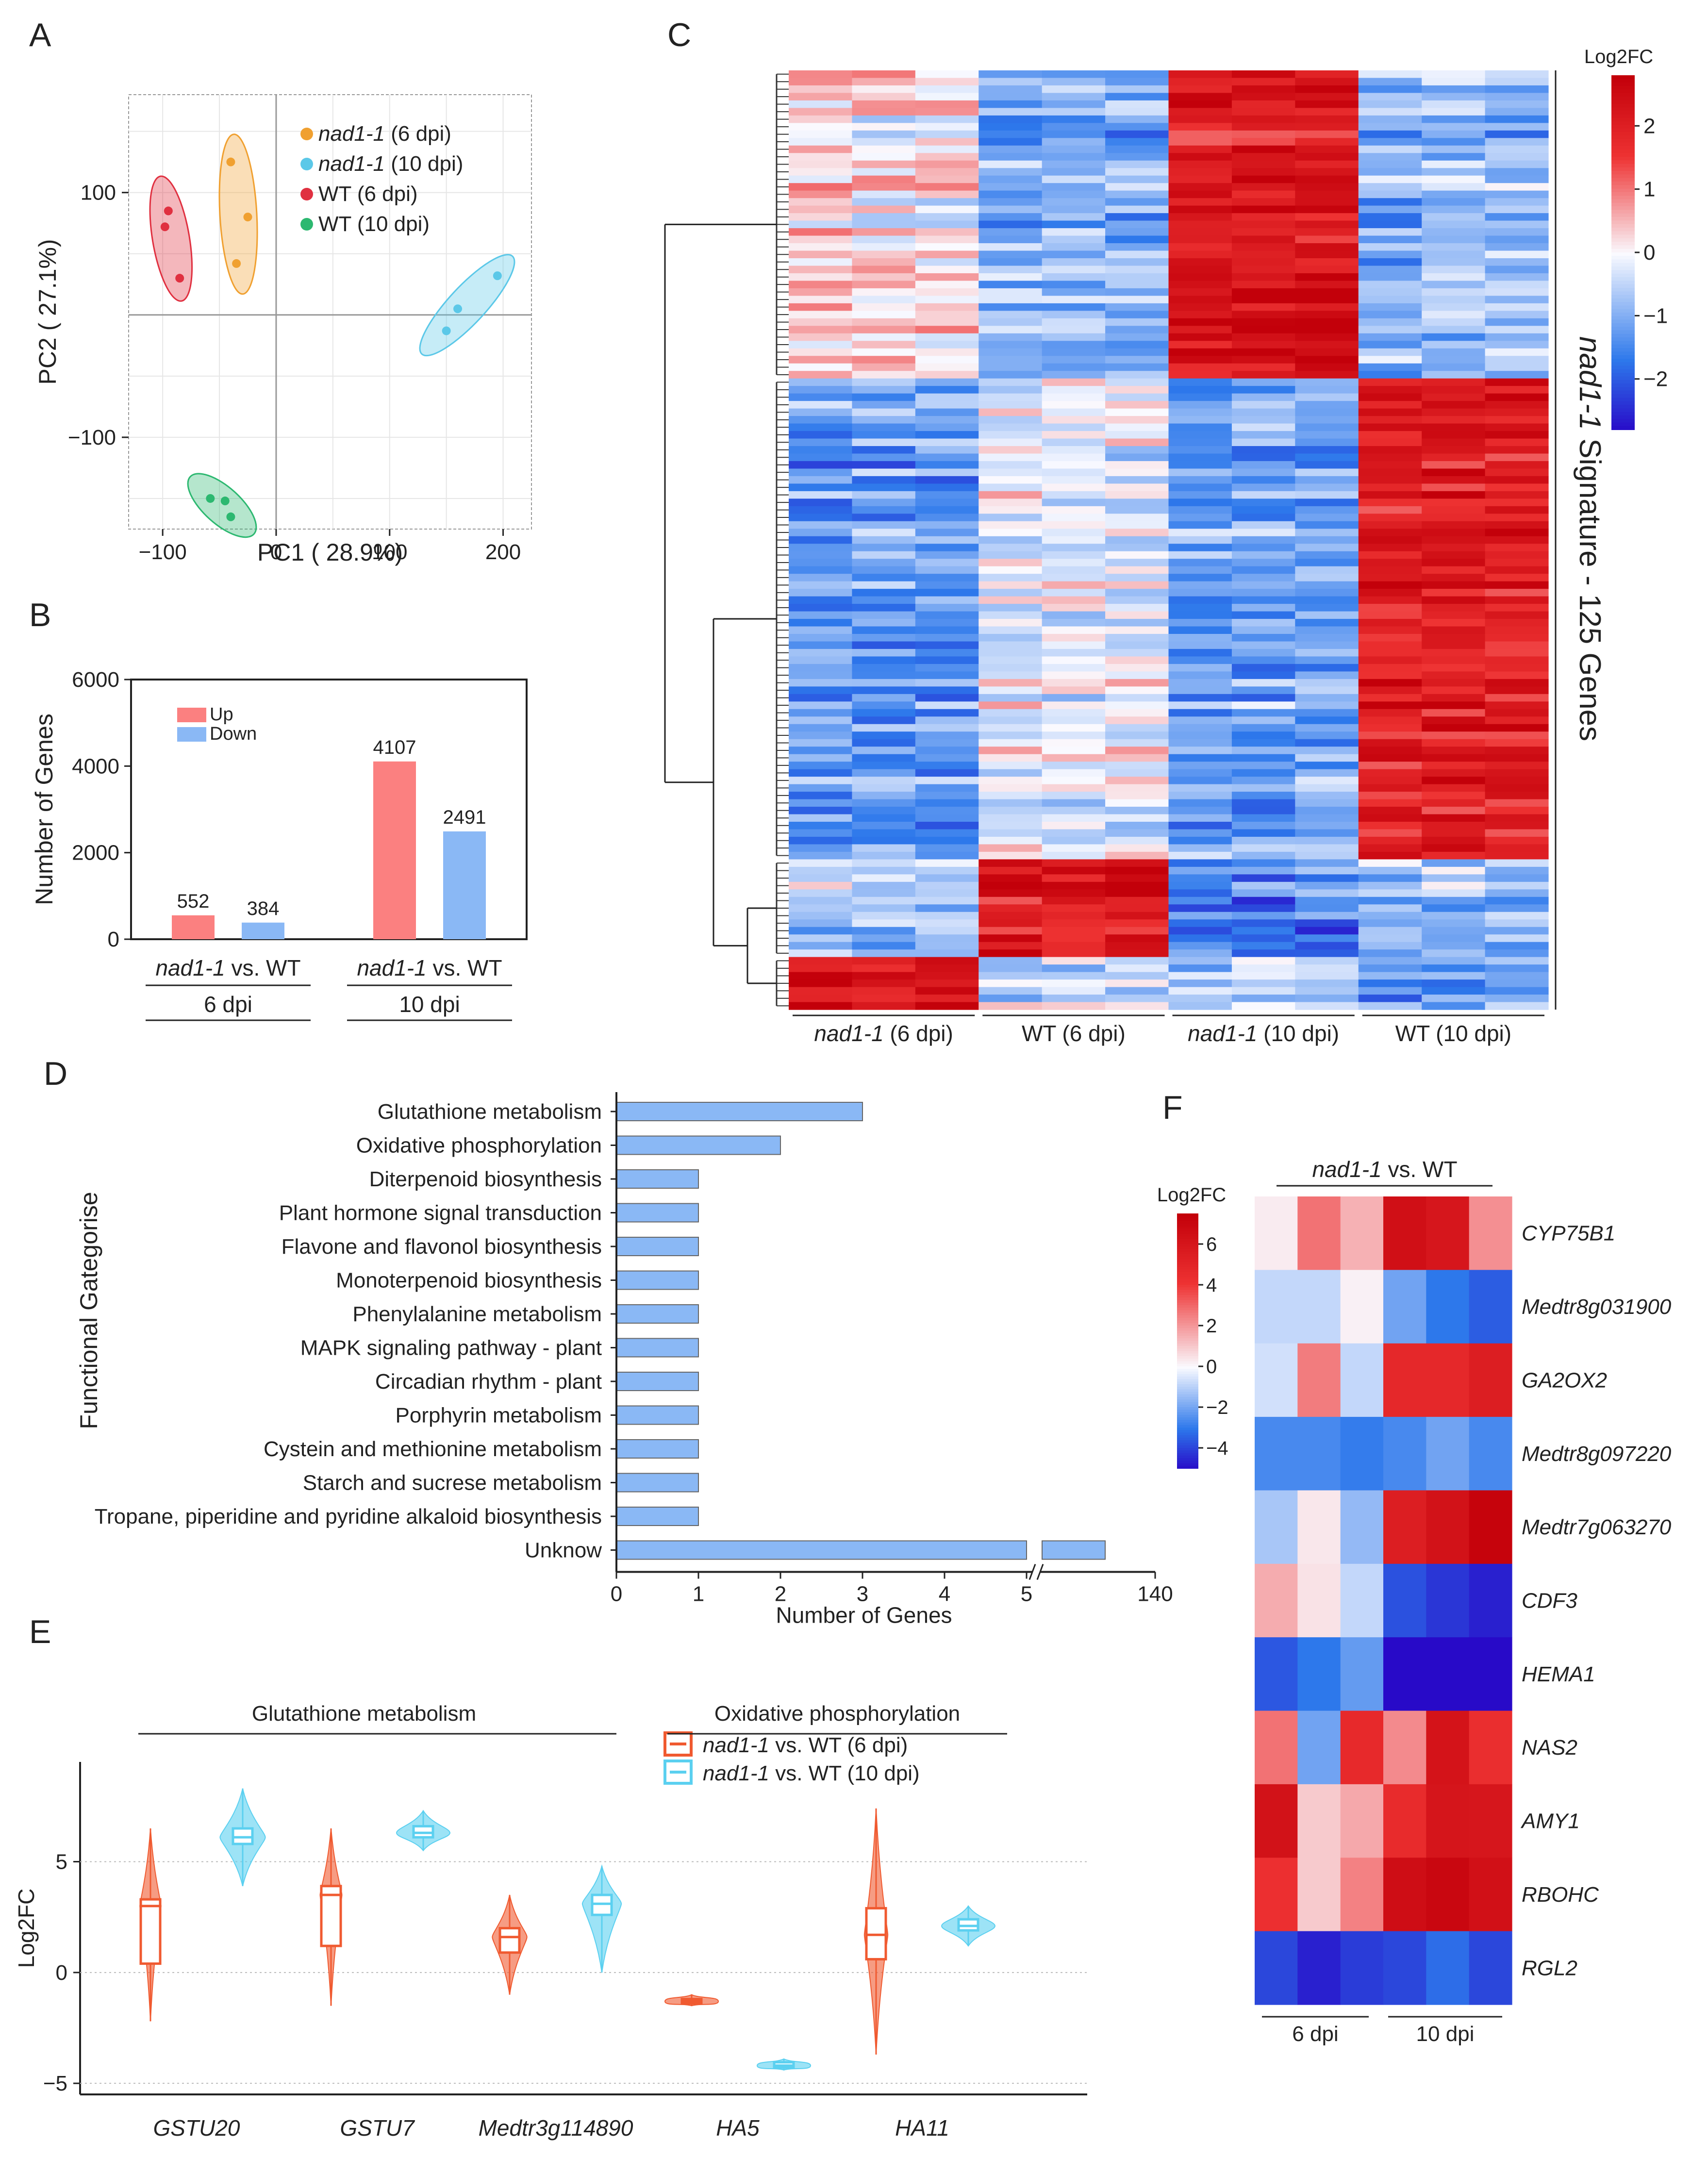  What do you see at coordinates (40, 35) in the screenshot?
I see `panel-label-a: A` at bounding box center [40, 35].